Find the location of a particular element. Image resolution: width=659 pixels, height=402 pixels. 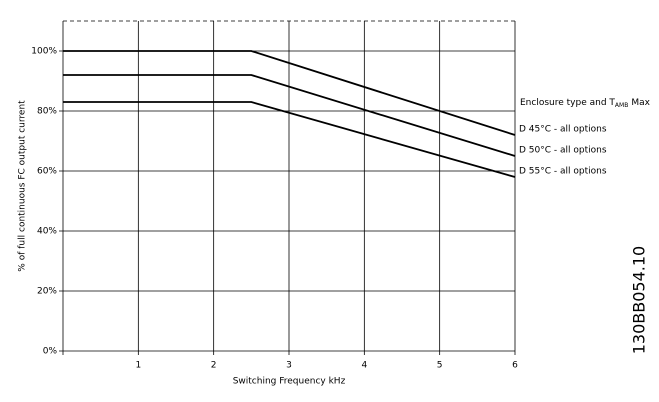

legend-title: Enclosure type and TAMB Max is located at coordinates (585, 103).